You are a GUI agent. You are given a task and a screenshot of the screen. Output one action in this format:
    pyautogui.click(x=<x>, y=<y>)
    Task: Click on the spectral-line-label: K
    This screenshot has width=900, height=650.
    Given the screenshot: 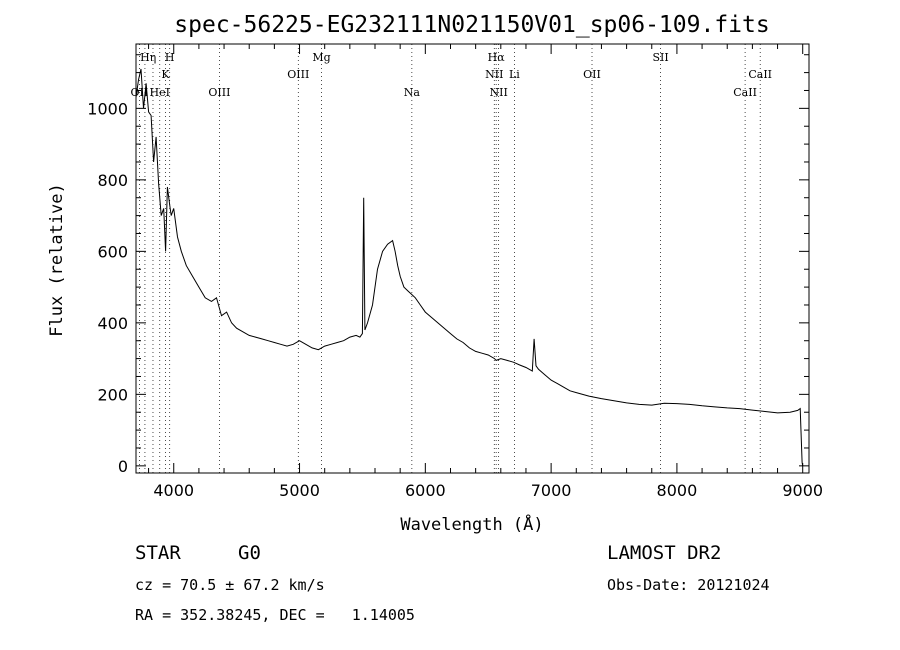 What is the action you would take?
    pyautogui.click(x=165, y=74)
    